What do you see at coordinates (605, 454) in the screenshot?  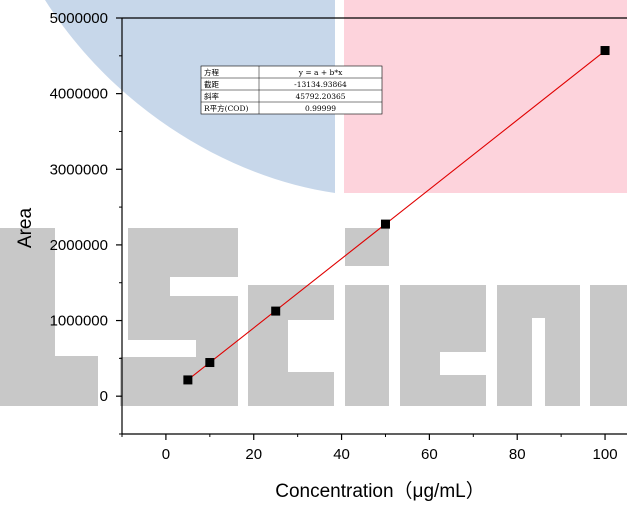 I see `x-tick-label: 100` at bounding box center [605, 454].